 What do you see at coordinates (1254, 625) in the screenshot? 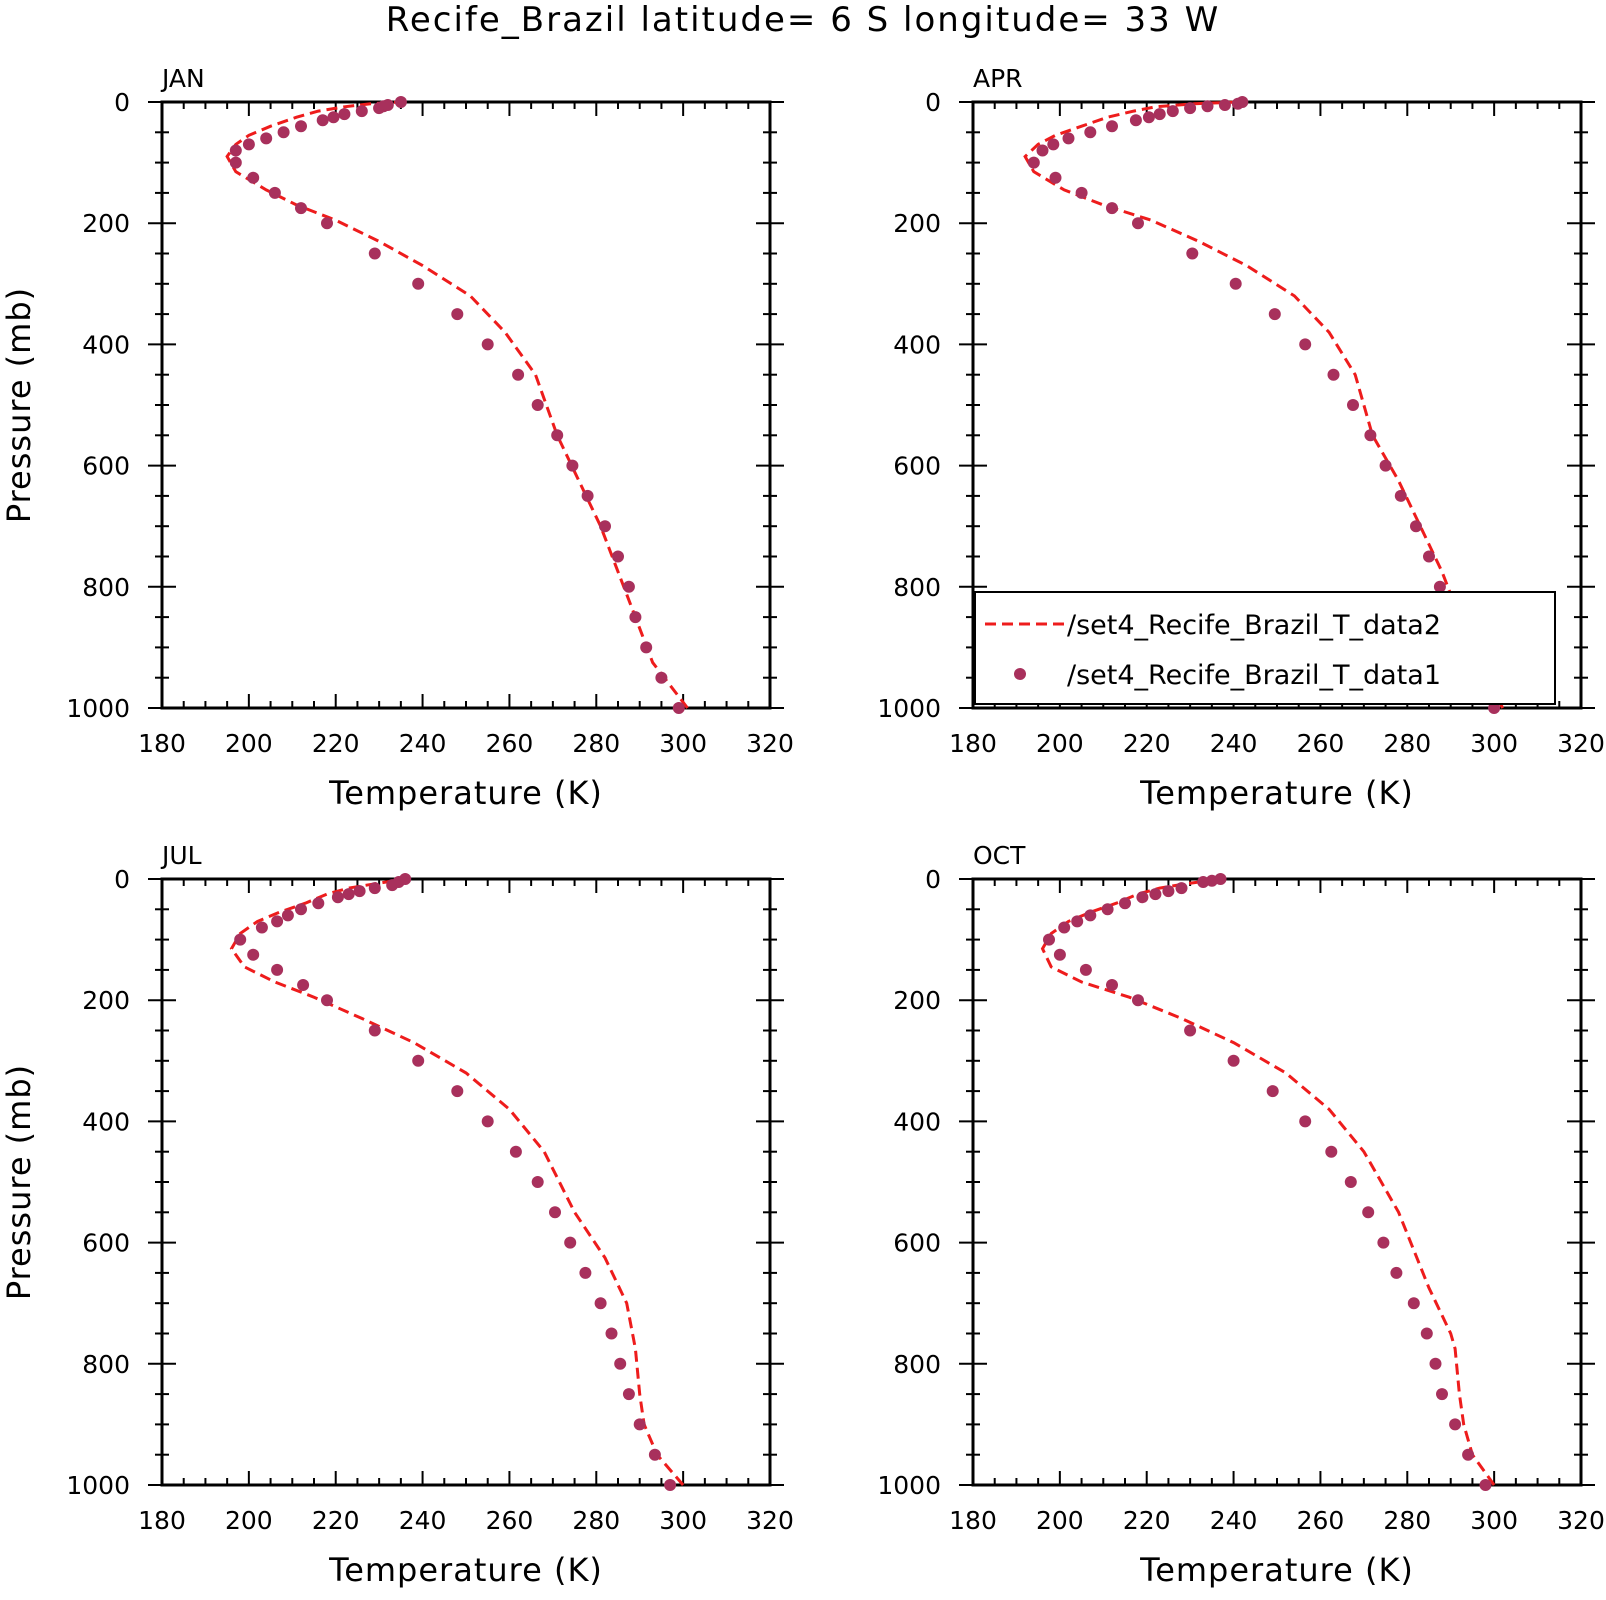
I see `legend-label-data2: /set4_Recife_Brazil_T_data2` at bounding box center [1254, 625].